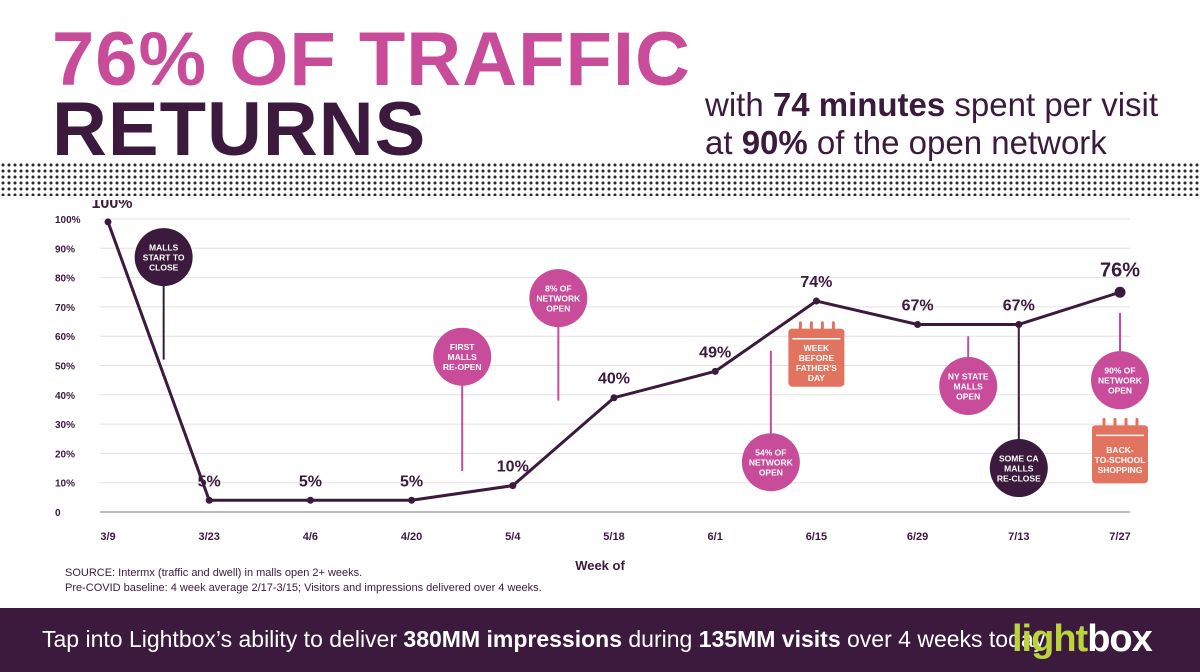 Image resolution: width=1200 pixels, height=672 pixels. What do you see at coordinates (715, 352) in the screenshot?
I see `data-label: 49%` at bounding box center [715, 352].